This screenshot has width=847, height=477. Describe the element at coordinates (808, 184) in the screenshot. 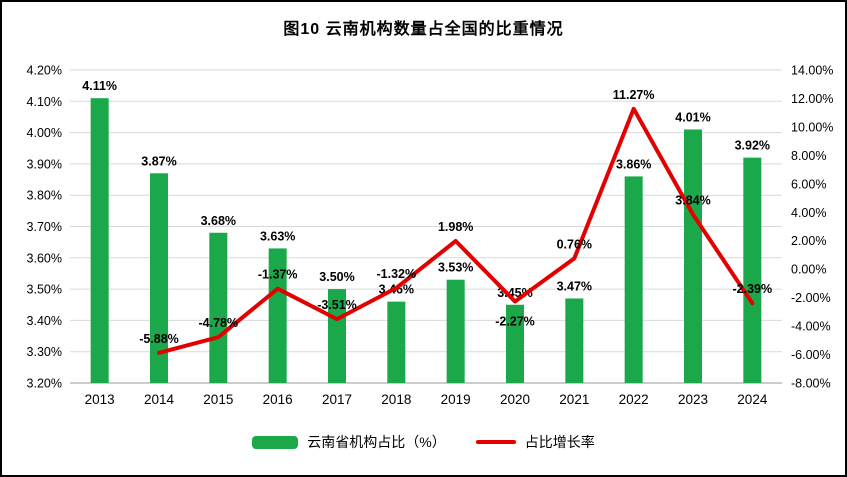

I see `right-axis-tick-label: 6.00%` at that location.